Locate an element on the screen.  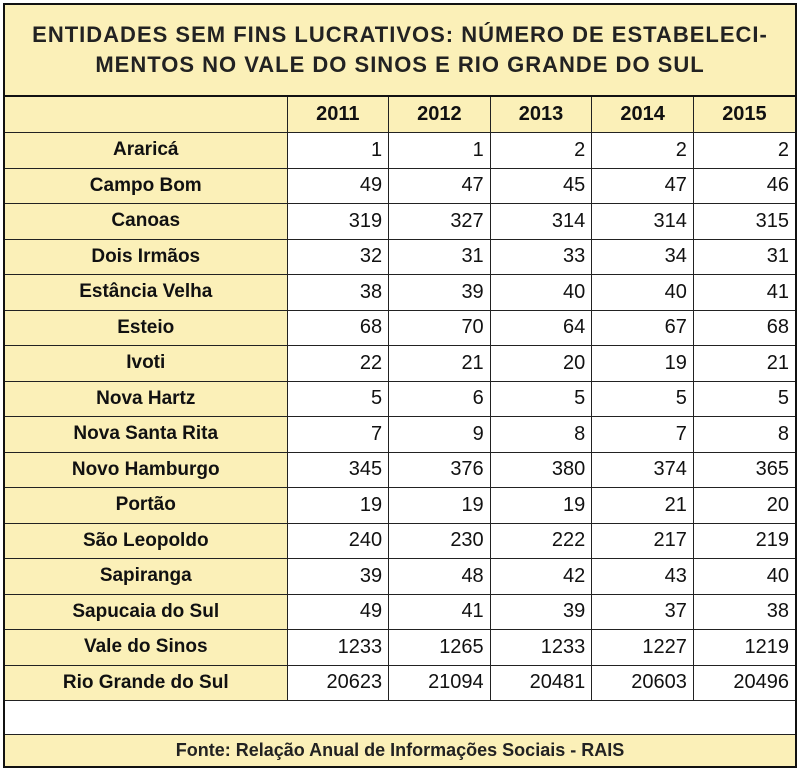
value-cell: 8 is located at coordinates (541, 434).